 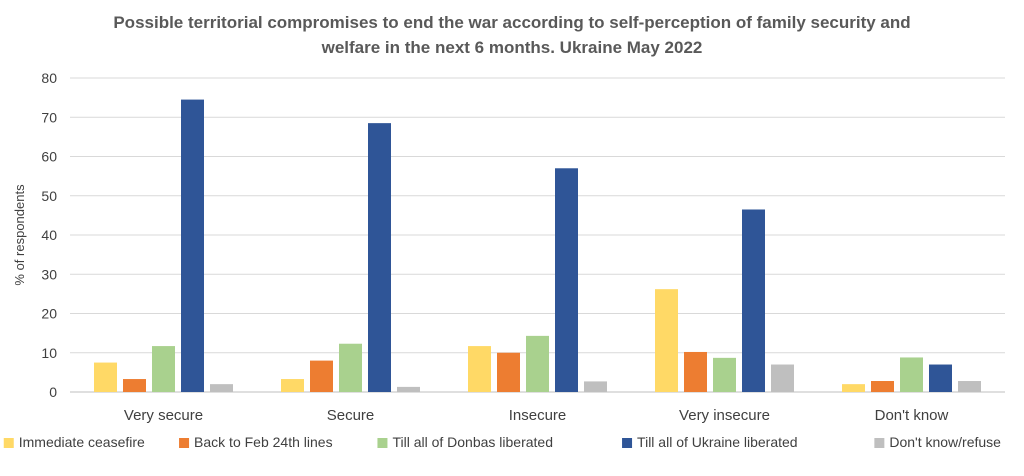 I want to click on y-tick-label: 40, so click(x=49, y=235).